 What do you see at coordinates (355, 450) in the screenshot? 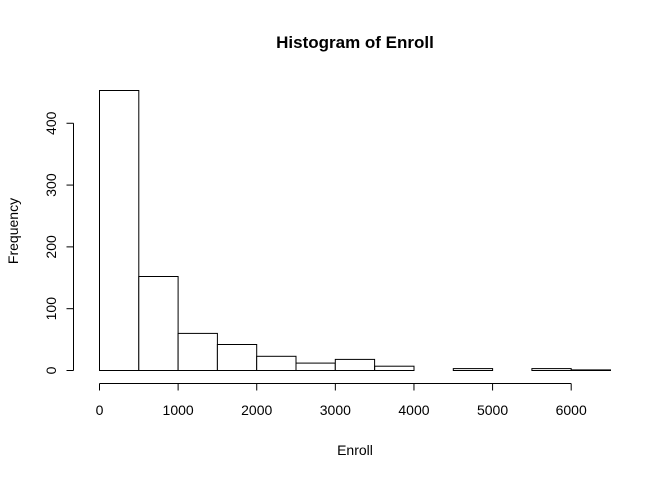
I see `x-axis-label: Enroll` at bounding box center [355, 450].